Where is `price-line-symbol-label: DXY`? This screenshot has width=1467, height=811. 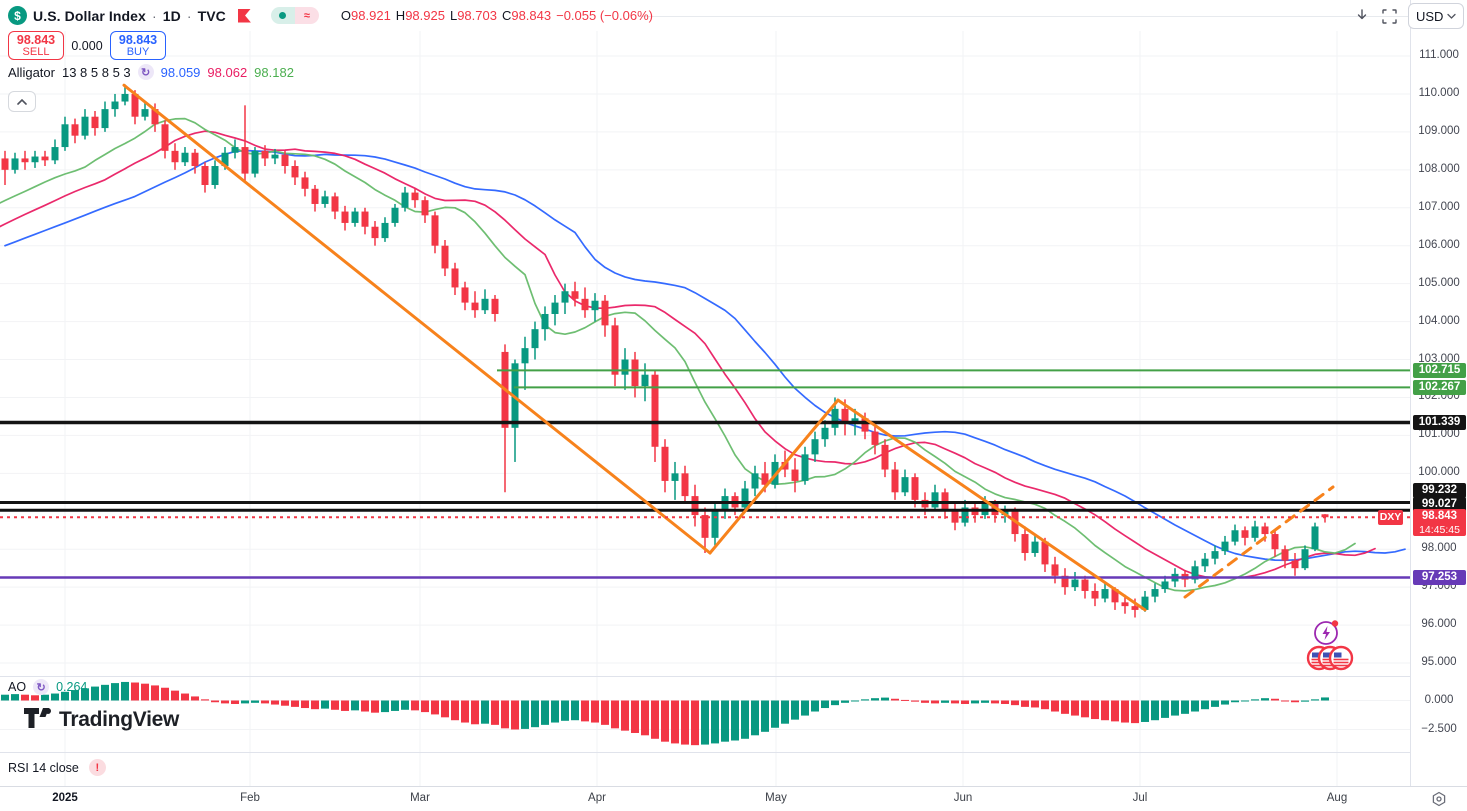 price-line-symbol-label: DXY is located at coordinates (1390, 517).